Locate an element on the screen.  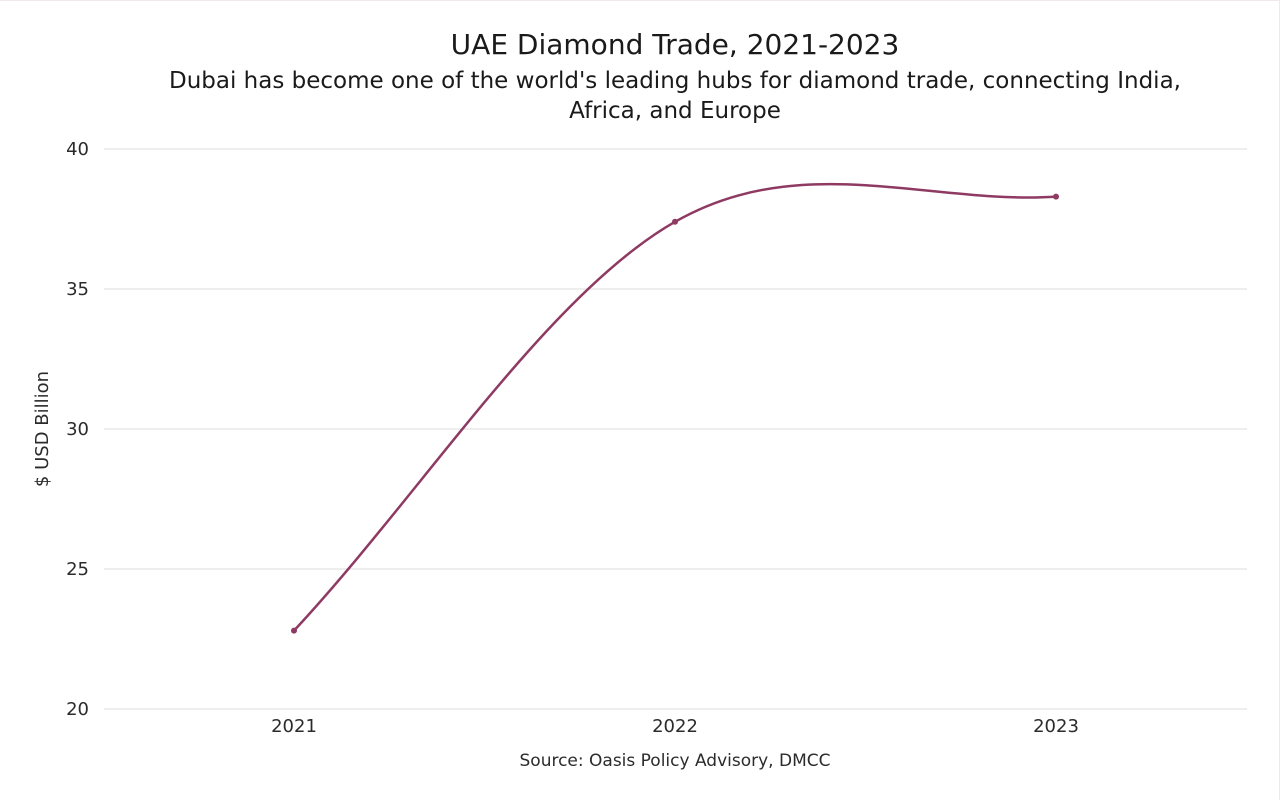
x-tick-label: 2023 is located at coordinates (1056, 726).